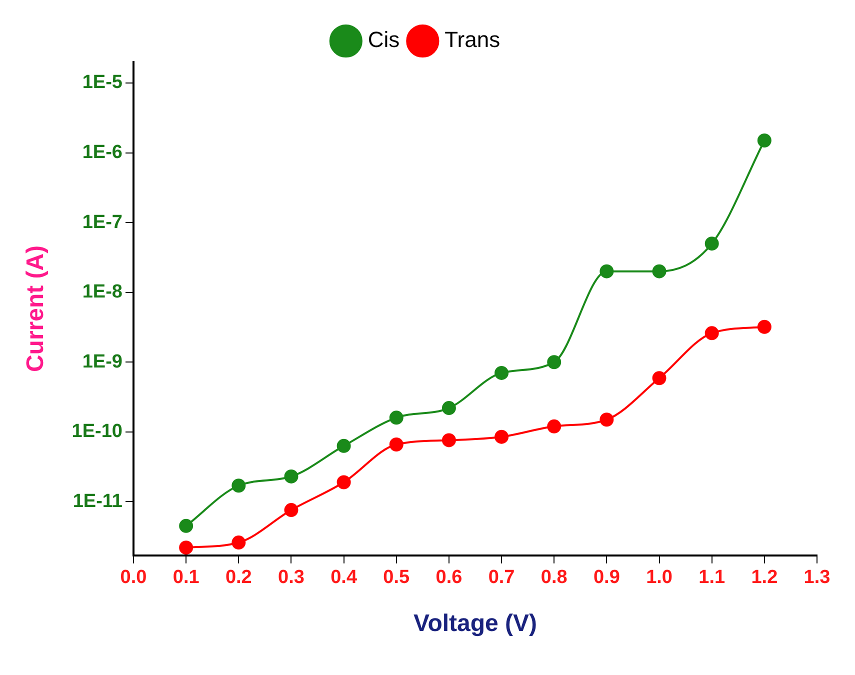  What do you see at coordinates (472, 39) in the screenshot?
I see `legend-label: Trans` at bounding box center [472, 39].